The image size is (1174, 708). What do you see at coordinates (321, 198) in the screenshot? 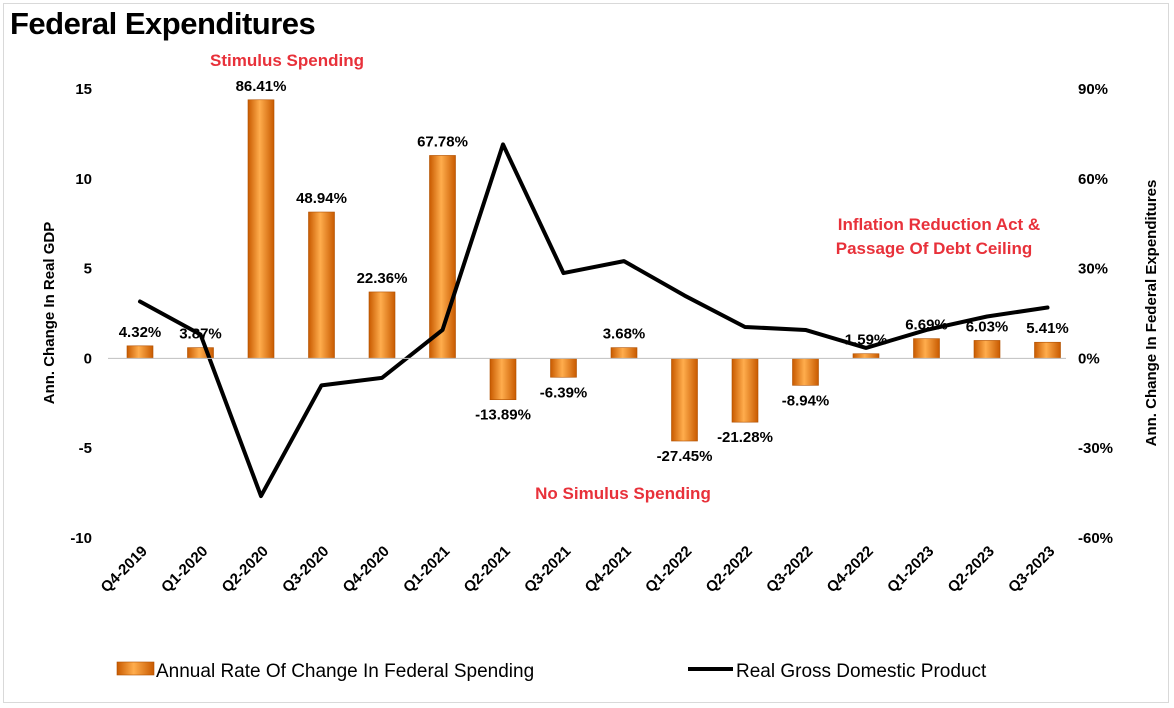
I see `data-label-Q3-2020: 48.94%` at bounding box center [321, 198].